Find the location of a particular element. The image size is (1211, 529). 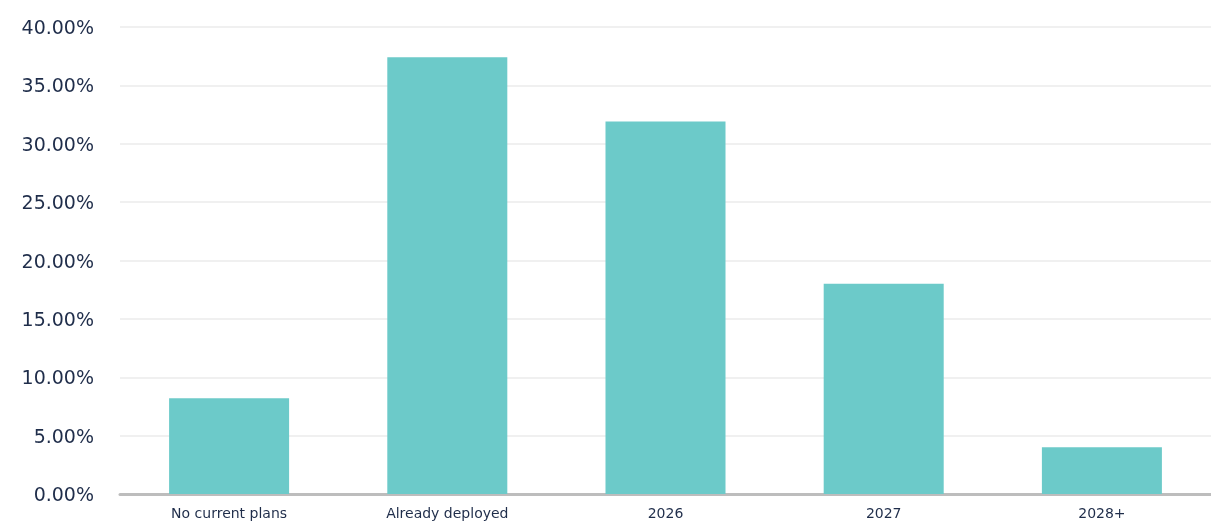

y-tick-label: 5.00% is located at coordinates (63, 435).